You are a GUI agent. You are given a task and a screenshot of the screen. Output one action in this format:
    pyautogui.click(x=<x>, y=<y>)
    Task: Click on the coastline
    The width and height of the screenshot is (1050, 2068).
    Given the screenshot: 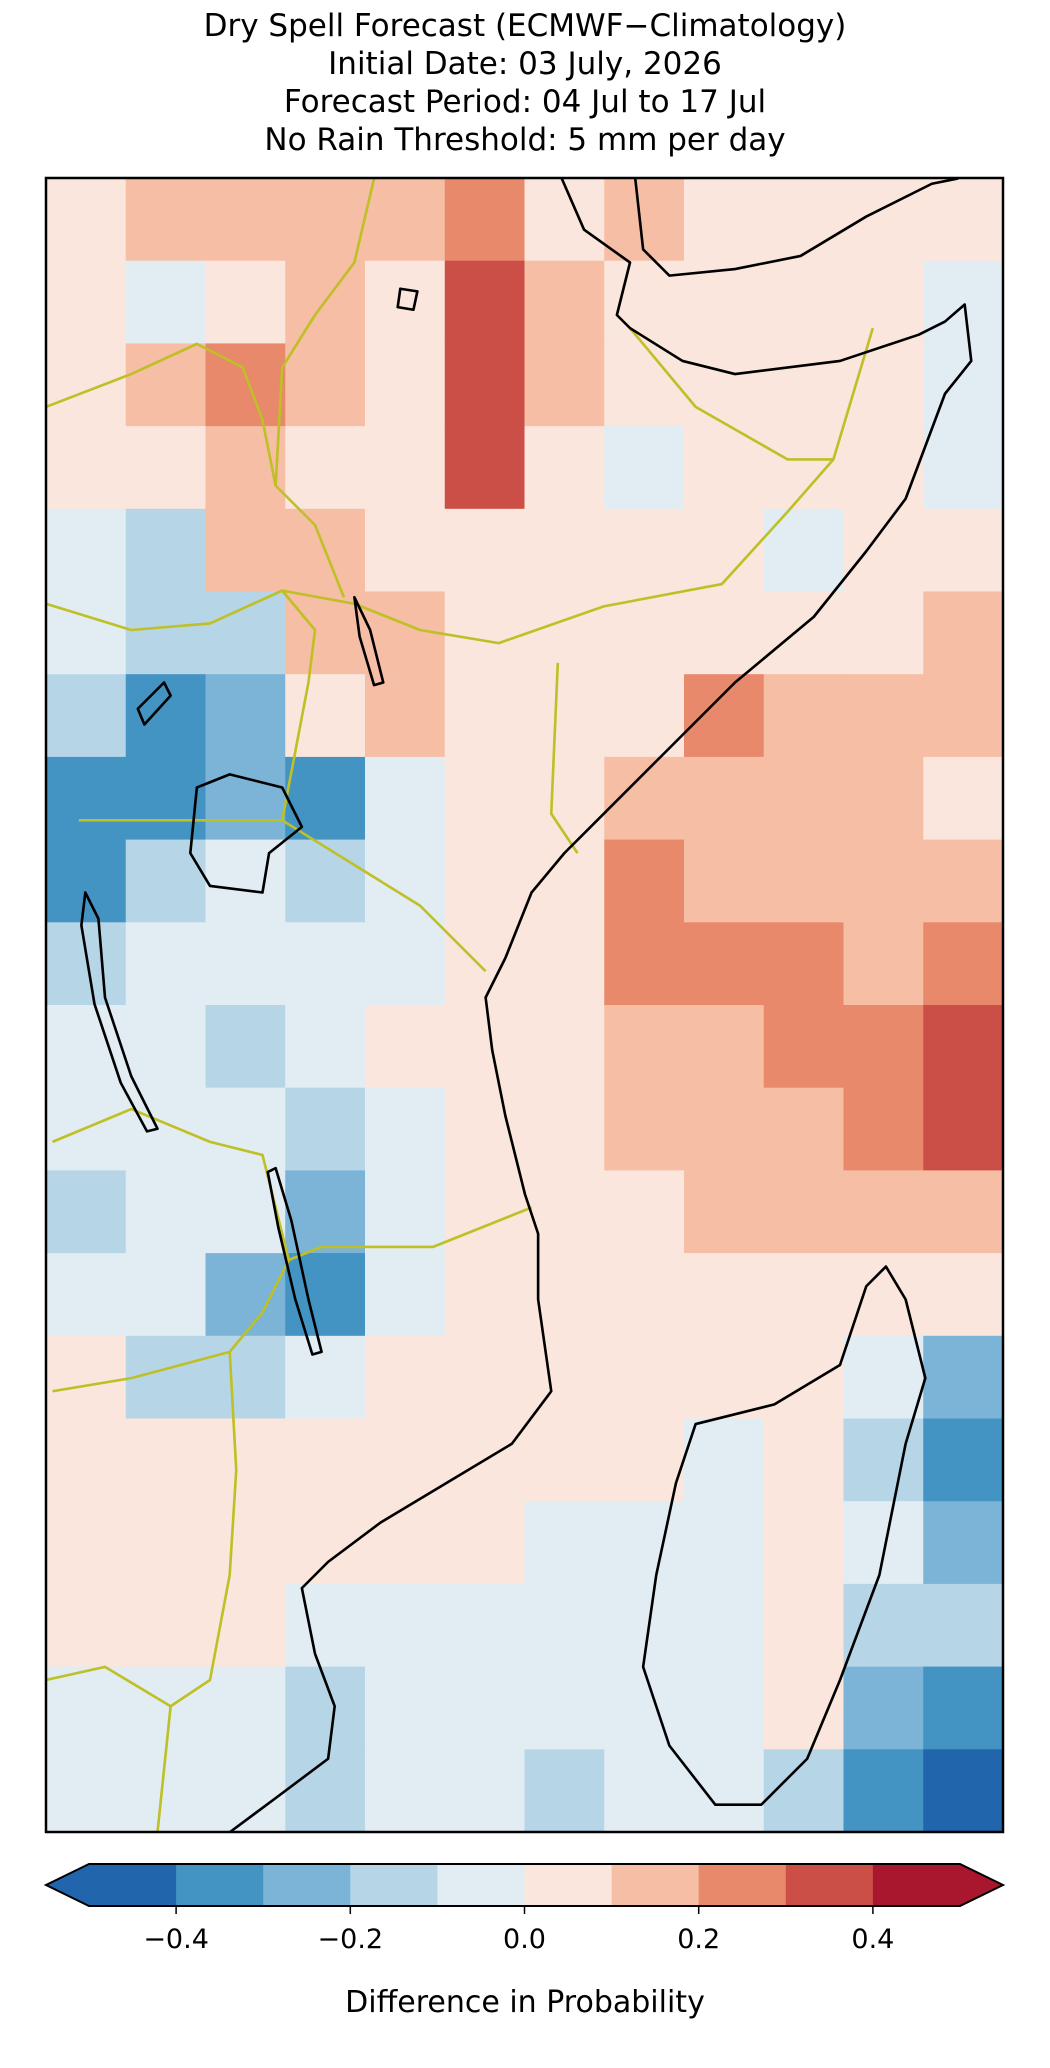 What is the action you would take?
    pyautogui.click(x=796, y=227)
    